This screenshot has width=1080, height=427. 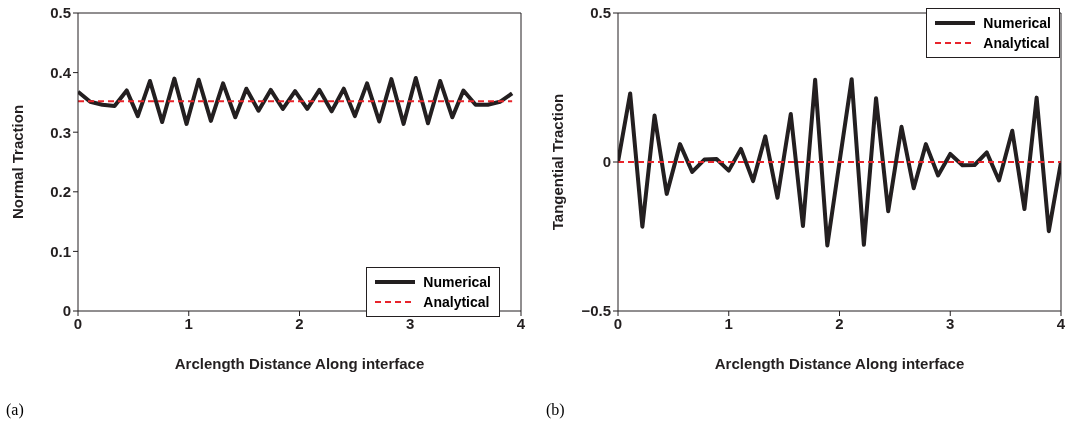 What do you see at coordinates (60, 192) in the screenshot?
I see `y-tick-label: 0.2` at bounding box center [60, 192].